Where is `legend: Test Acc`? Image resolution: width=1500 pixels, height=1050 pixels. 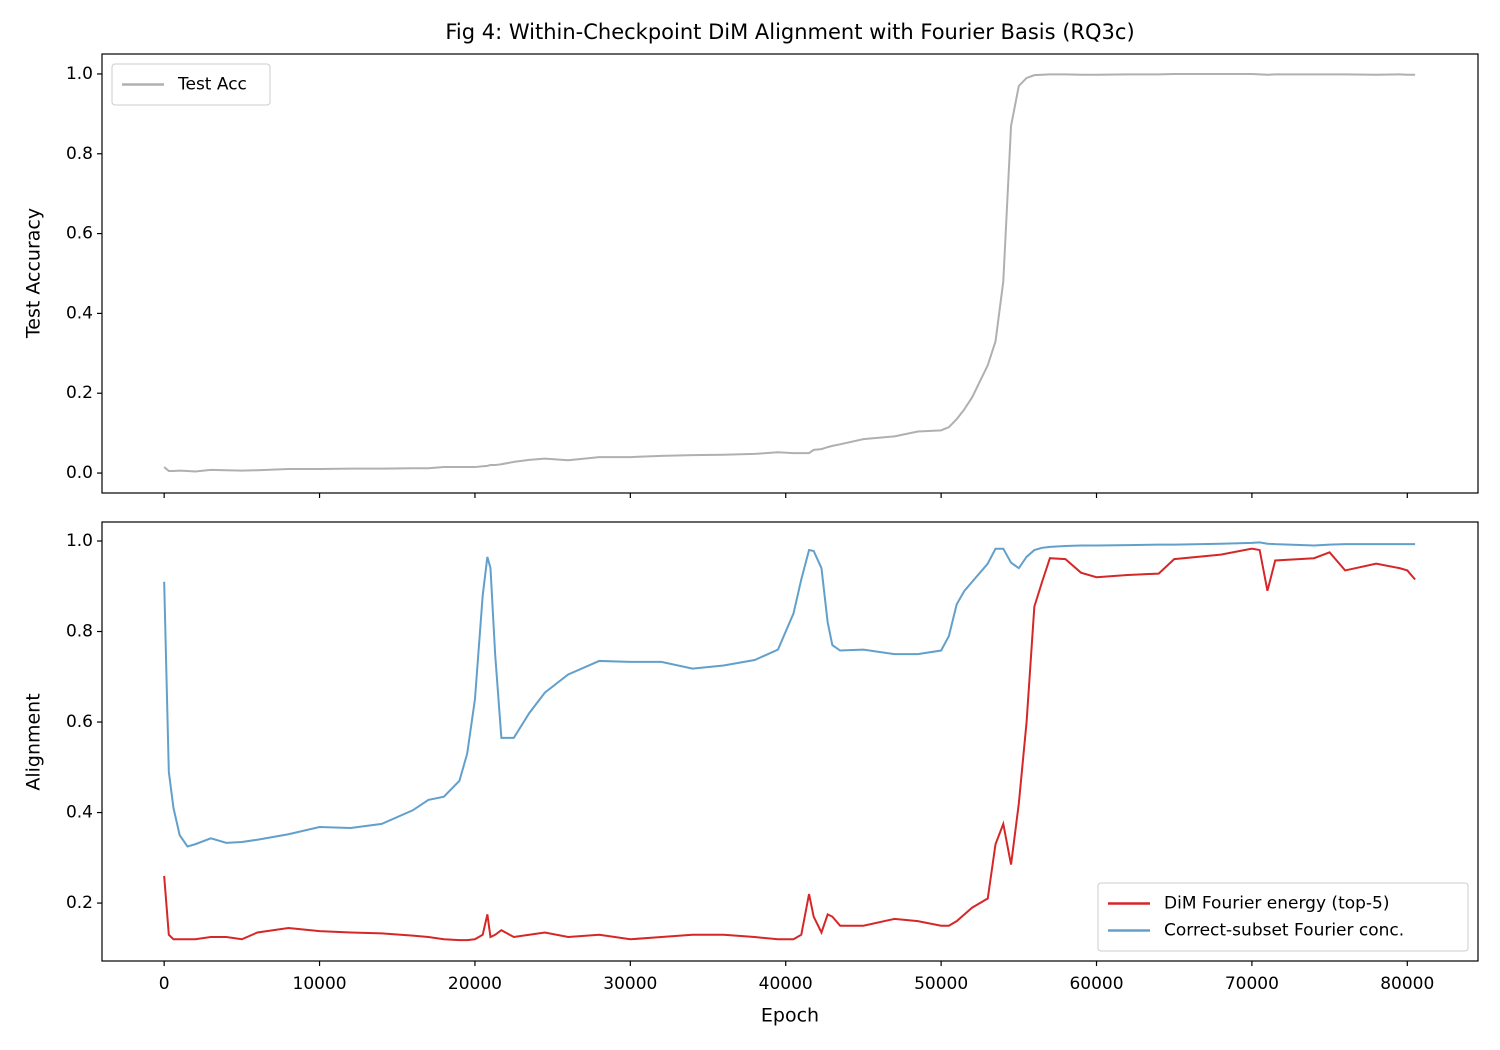
legend: Test Acc is located at coordinates (191, 84).